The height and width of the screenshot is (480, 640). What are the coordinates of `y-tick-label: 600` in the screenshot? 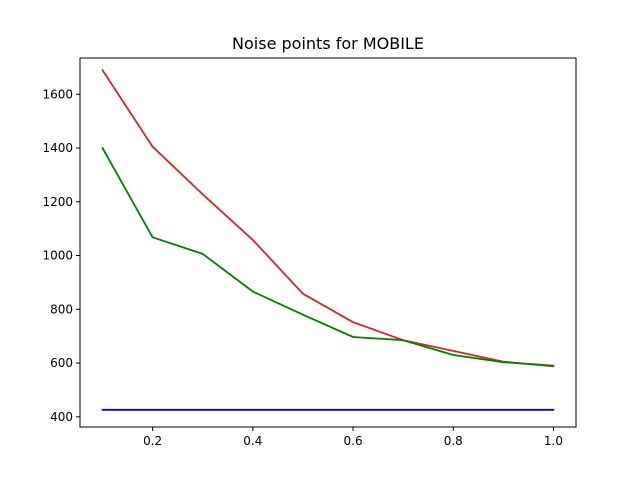 It's located at (61, 363).